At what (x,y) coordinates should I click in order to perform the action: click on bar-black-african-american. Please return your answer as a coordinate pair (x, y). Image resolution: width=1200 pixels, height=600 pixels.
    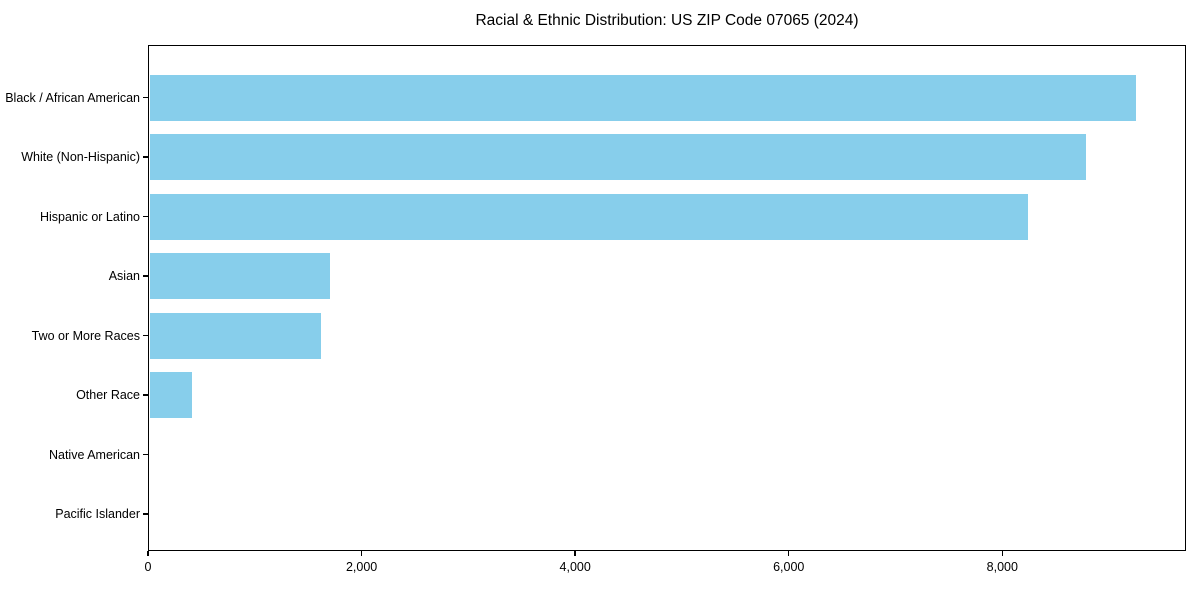
    Looking at the image, I should click on (642, 97).